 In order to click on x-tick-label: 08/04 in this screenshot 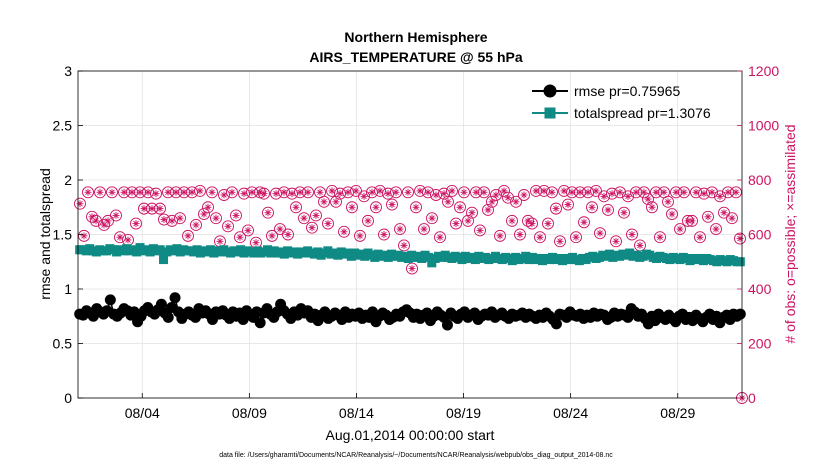, I will do `click(142, 413)`.